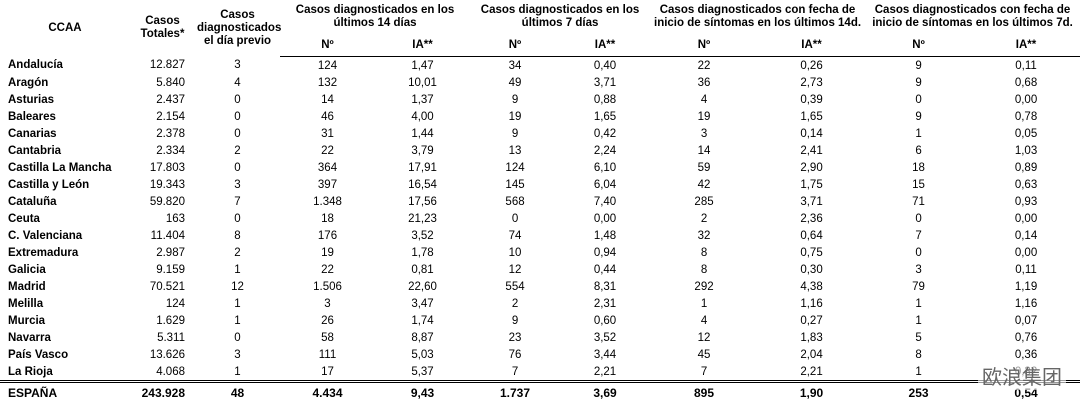 Image resolution: width=1080 pixels, height=416 pixels. What do you see at coordinates (704, 201) in the screenshot?
I see `cell: 285` at bounding box center [704, 201].